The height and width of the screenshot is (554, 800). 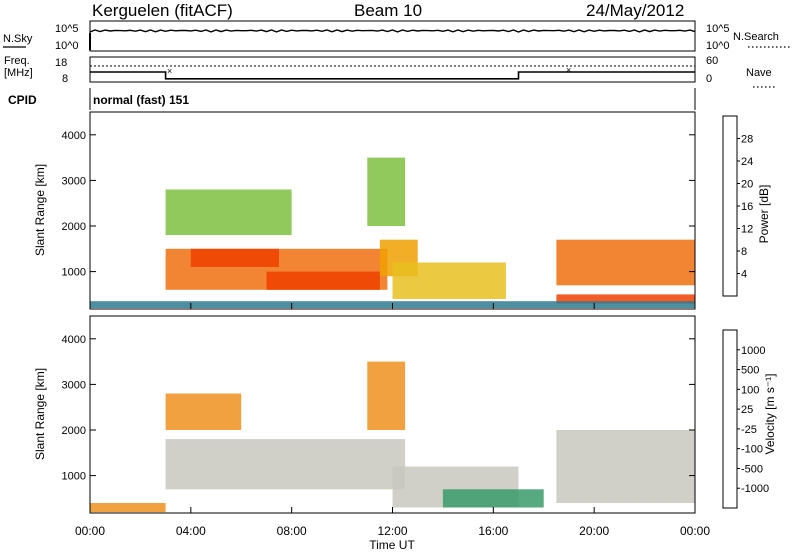 What do you see at coordinates (718, 29) in the screenshot?
I see `noise-right-tick-top: 10^5` at bounding box center [718, 29].